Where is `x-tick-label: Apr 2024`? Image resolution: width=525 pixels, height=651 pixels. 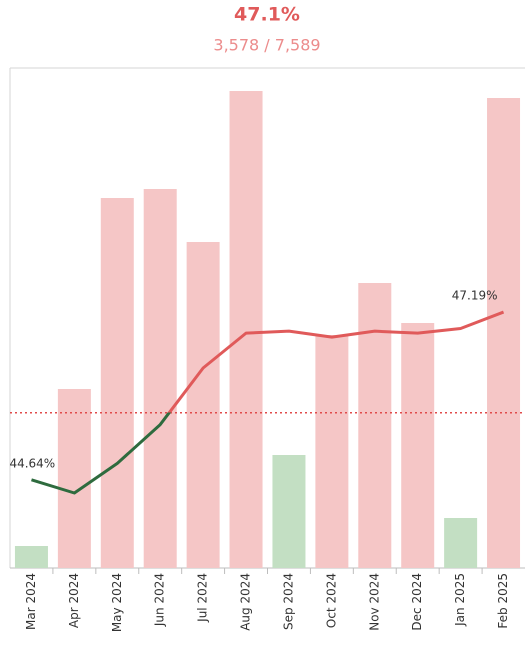 x-tick-label: Apr 2024 is located at coordinates (74, 600).